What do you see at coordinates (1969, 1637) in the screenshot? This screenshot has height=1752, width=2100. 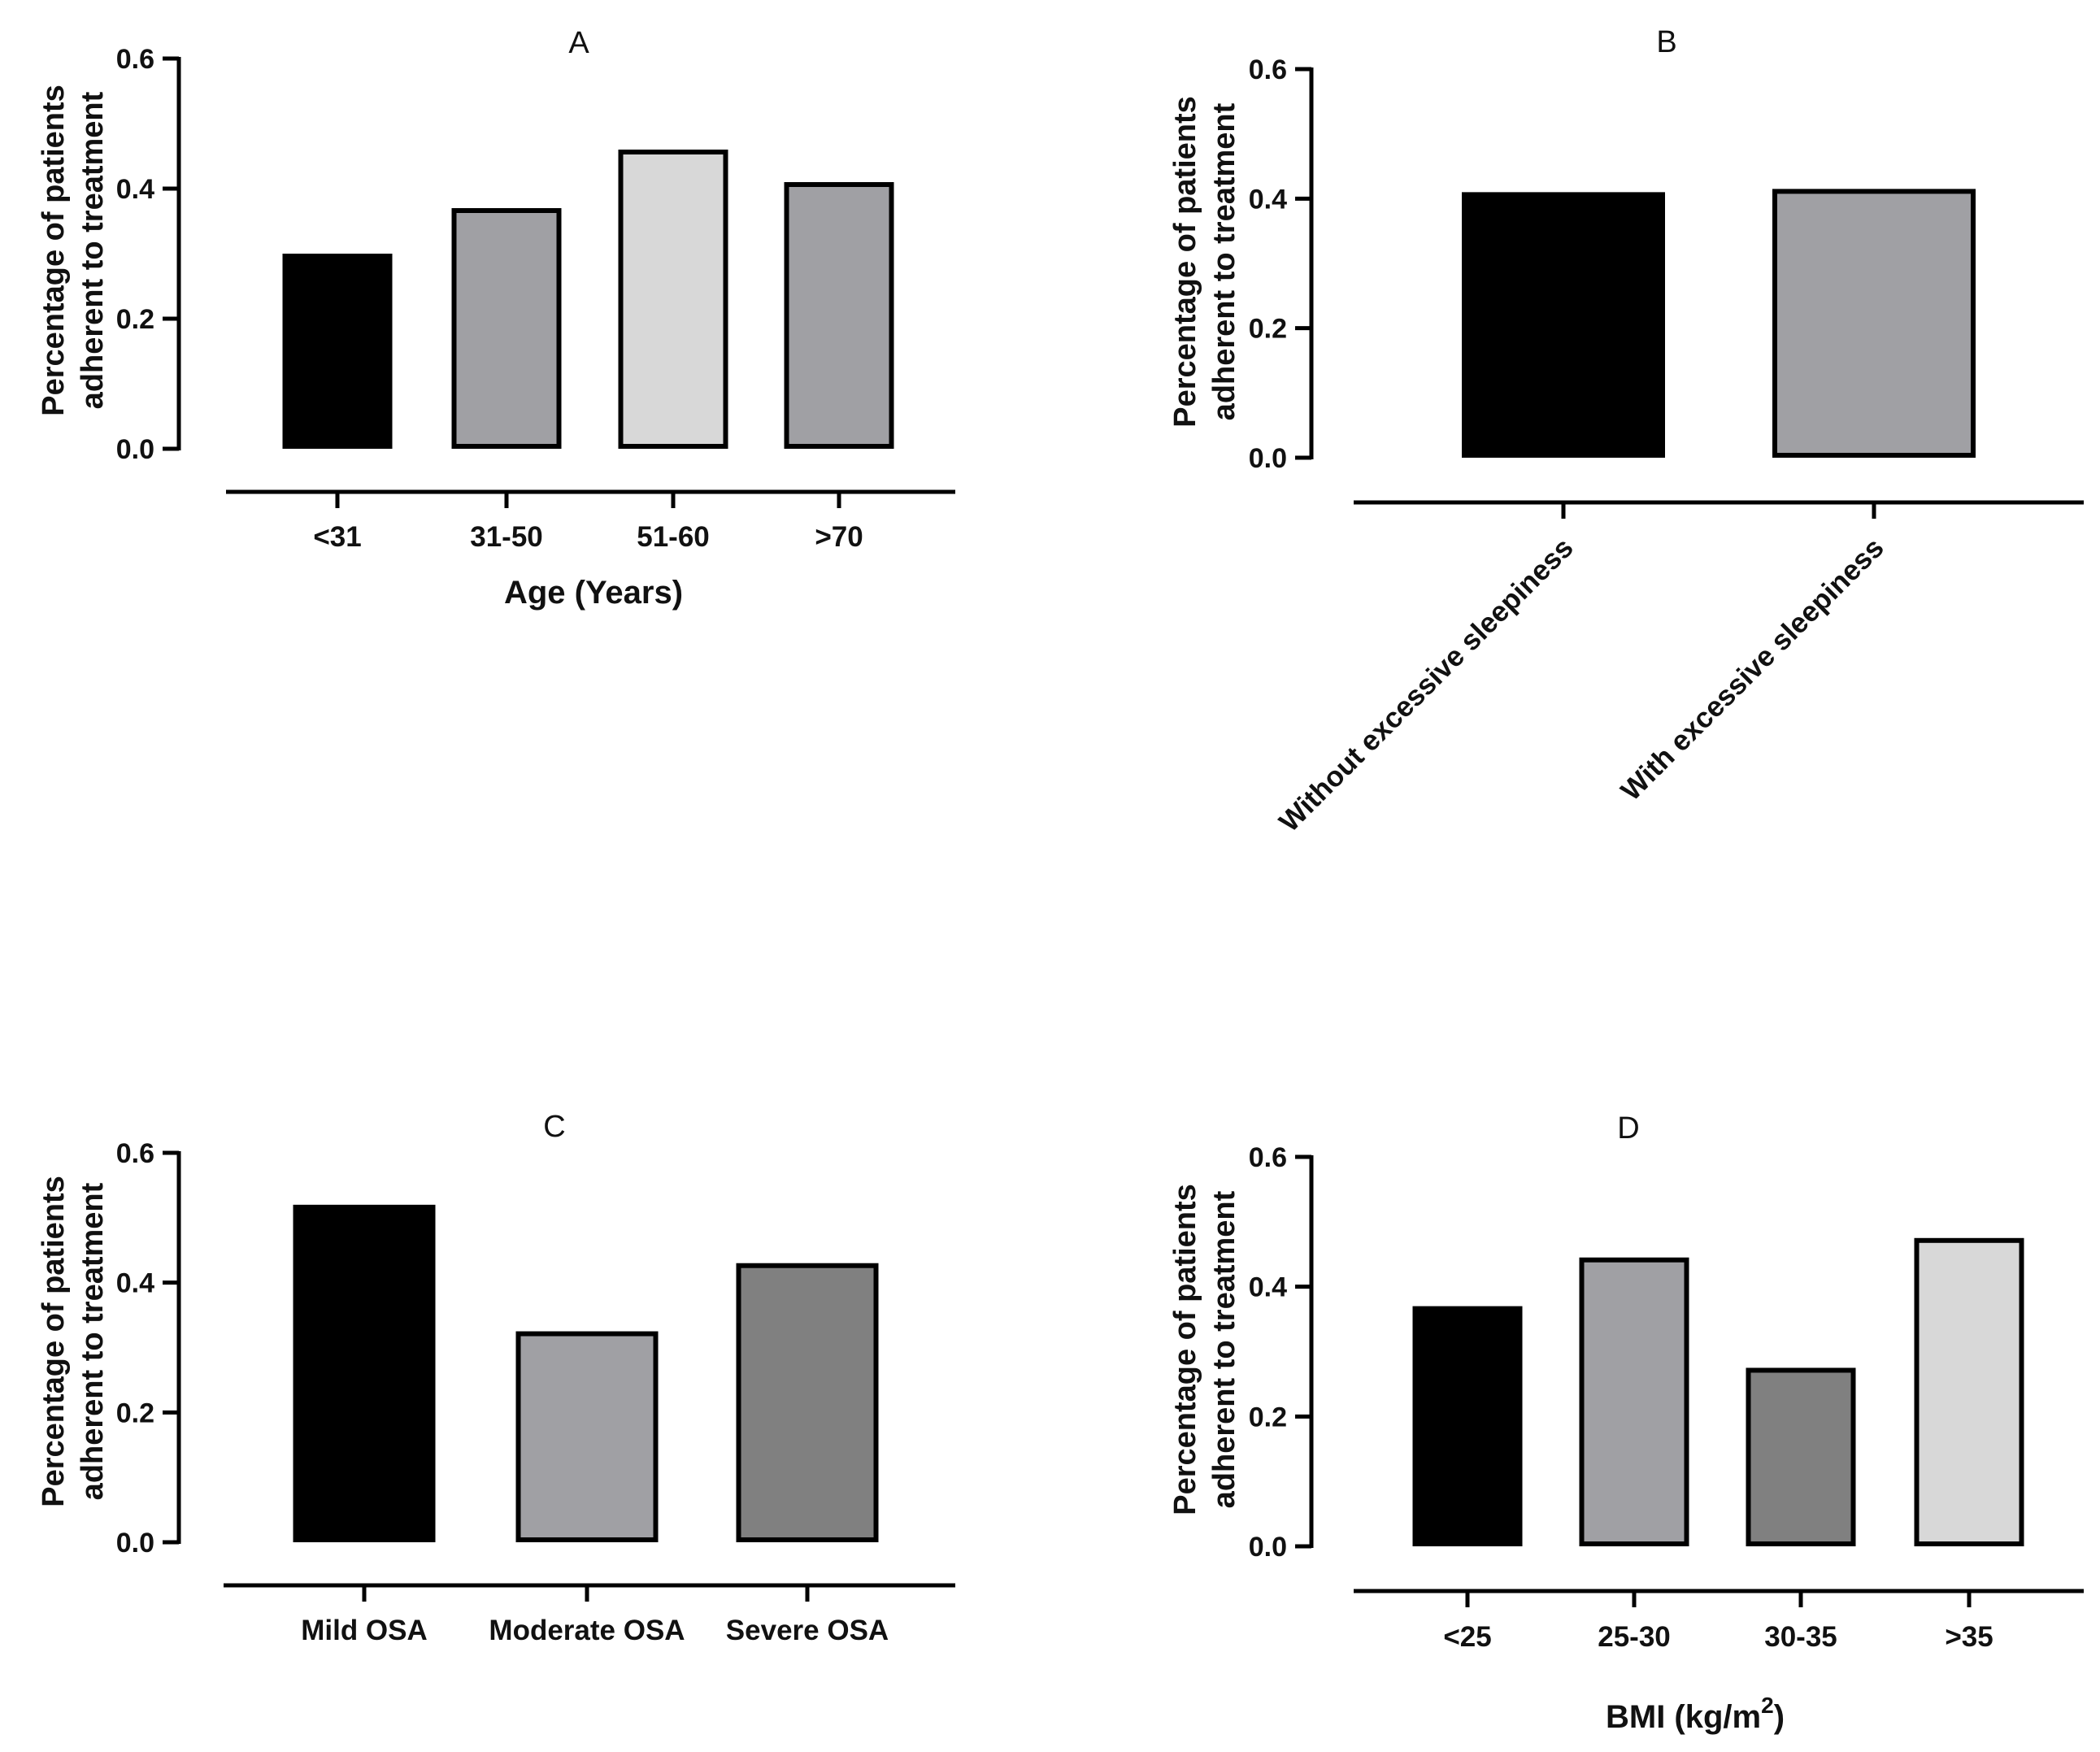 I see `category-label: >35` at bounding box center [1969, 1637].